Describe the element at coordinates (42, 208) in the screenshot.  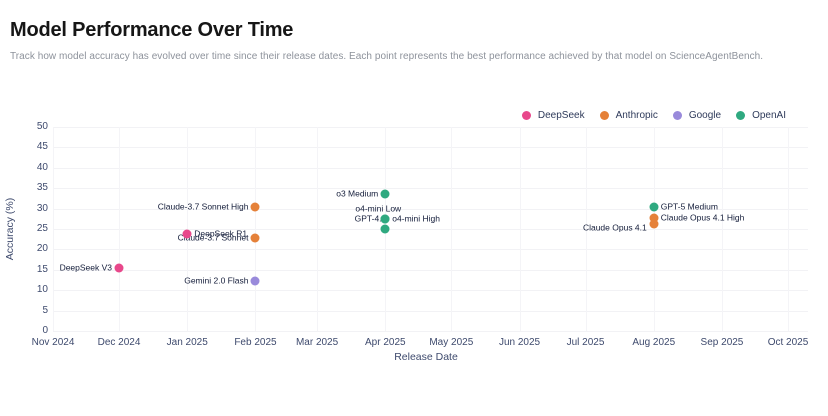
I see `y-tick-label: 30` at that location.